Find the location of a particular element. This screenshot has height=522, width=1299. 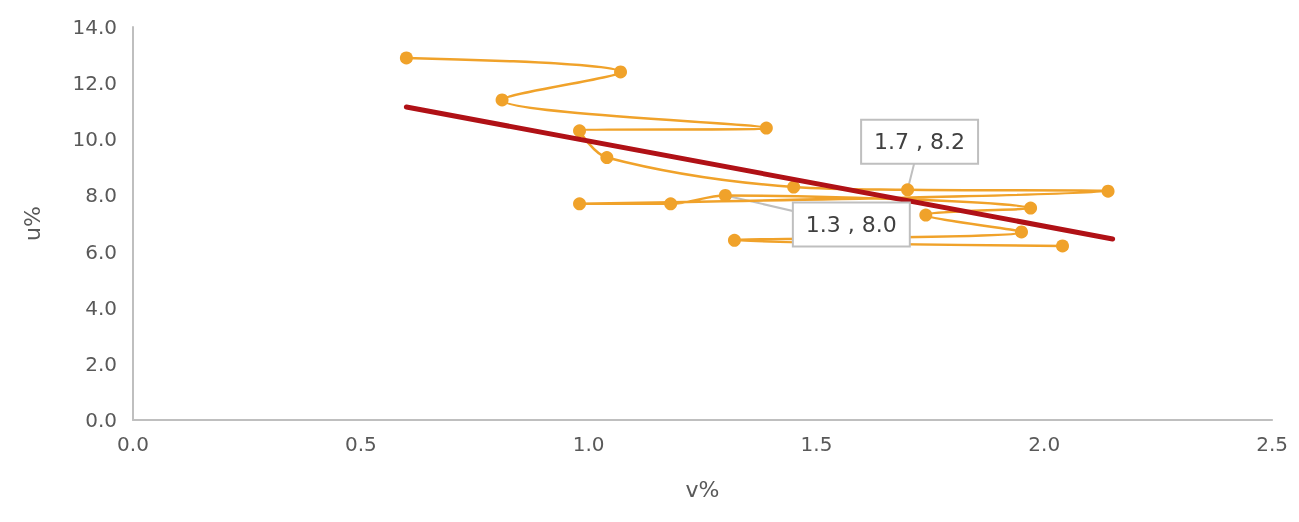

annotation: 1.3 , 8.0 is located at coordinates (851, 224).